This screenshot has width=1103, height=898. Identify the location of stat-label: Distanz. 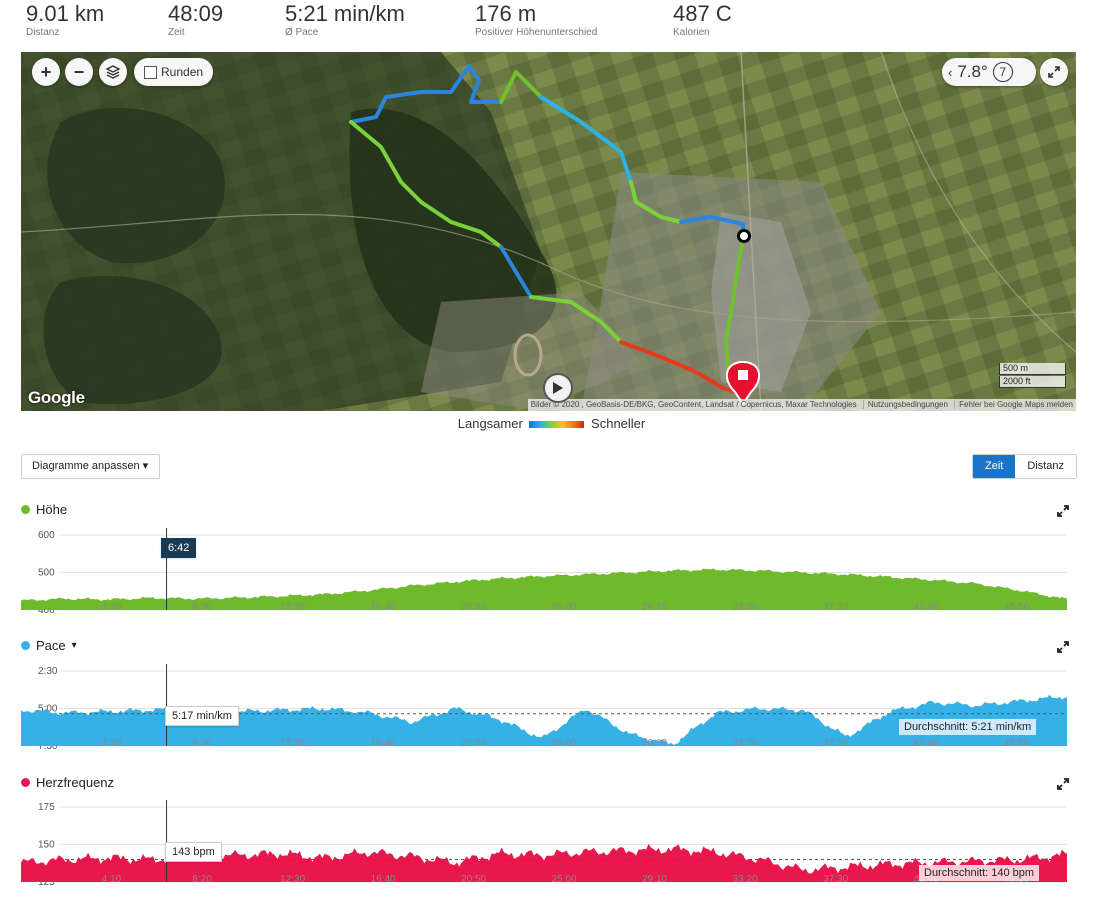
(43, 32).